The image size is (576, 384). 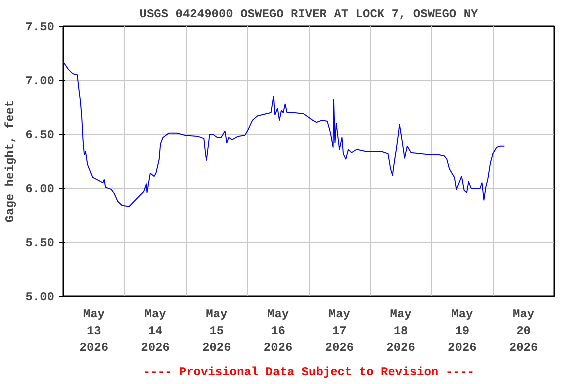 I want to click on text: ---- Provisional Data Subject to Revision ----, so click(x=309, y=373).